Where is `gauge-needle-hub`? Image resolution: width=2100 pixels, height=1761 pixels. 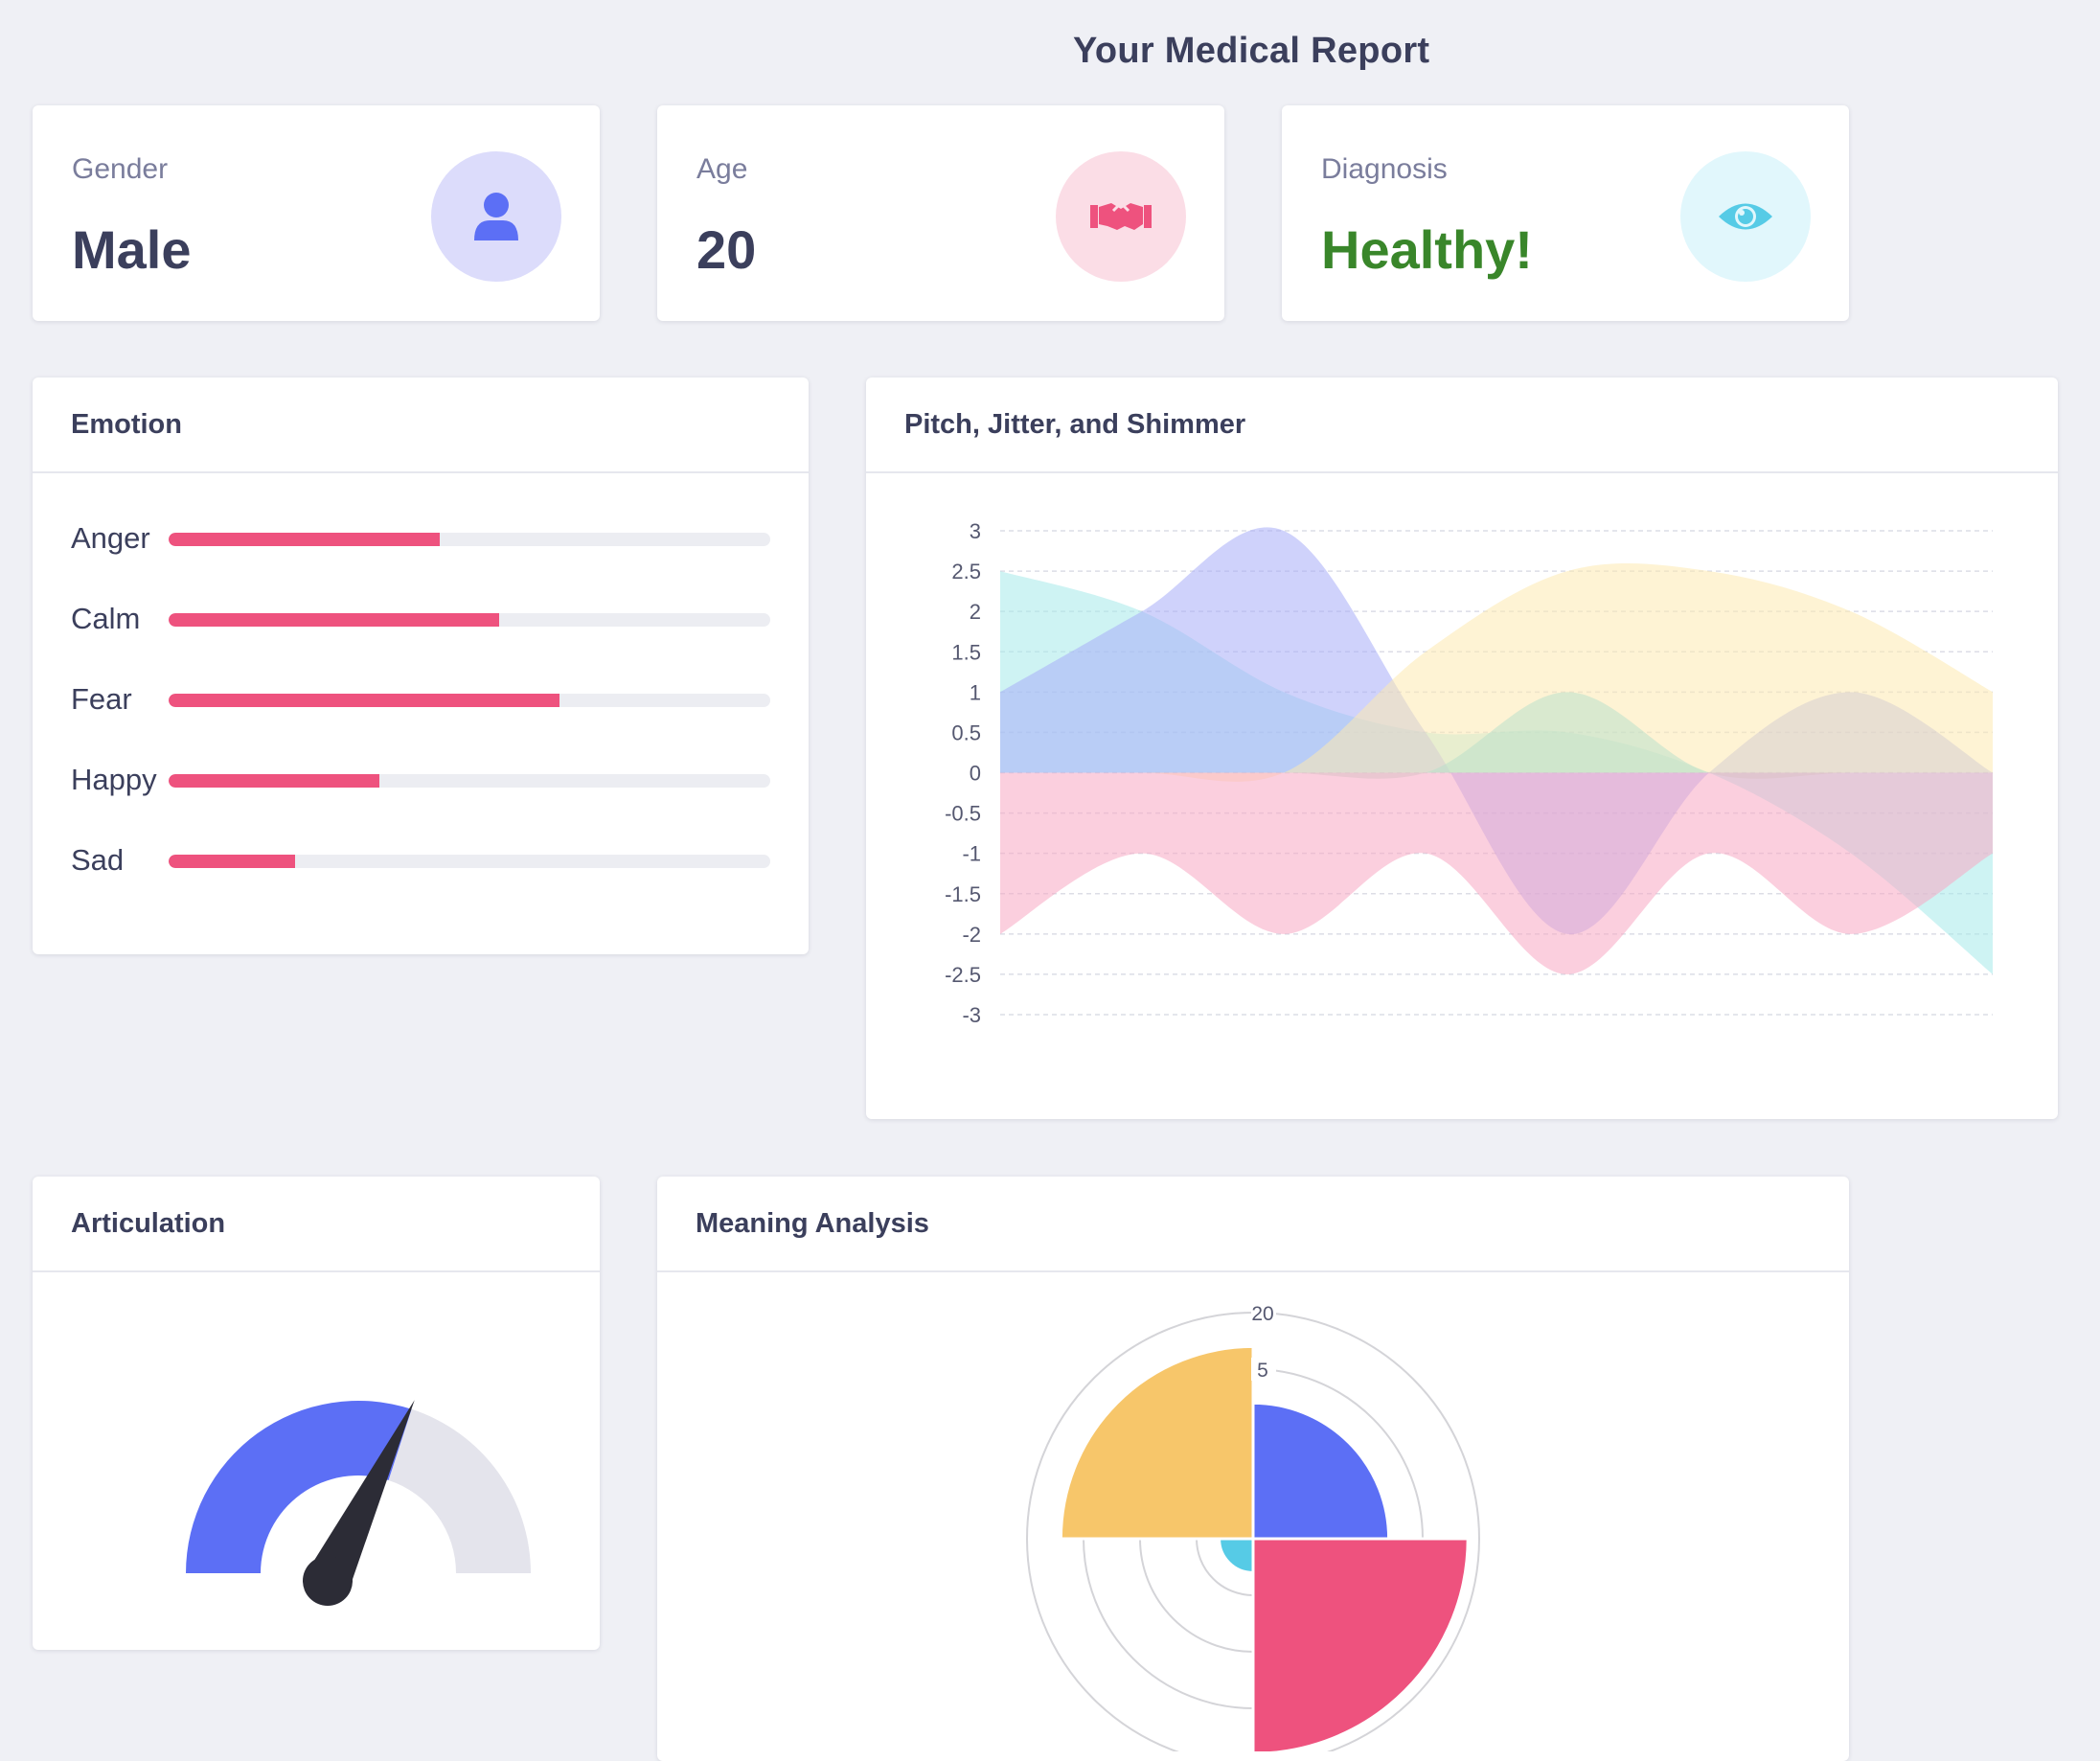
gauge-needle-hub is located at coordinates (328, 1581).